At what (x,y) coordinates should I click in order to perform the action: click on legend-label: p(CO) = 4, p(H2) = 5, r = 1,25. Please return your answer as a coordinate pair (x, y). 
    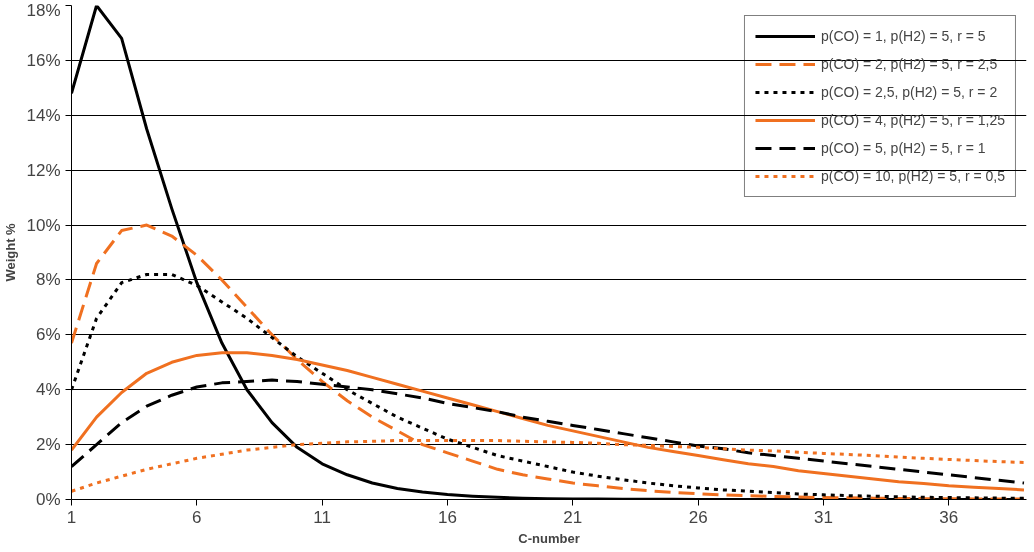
    Looking at the image, I should click on (912, 120).